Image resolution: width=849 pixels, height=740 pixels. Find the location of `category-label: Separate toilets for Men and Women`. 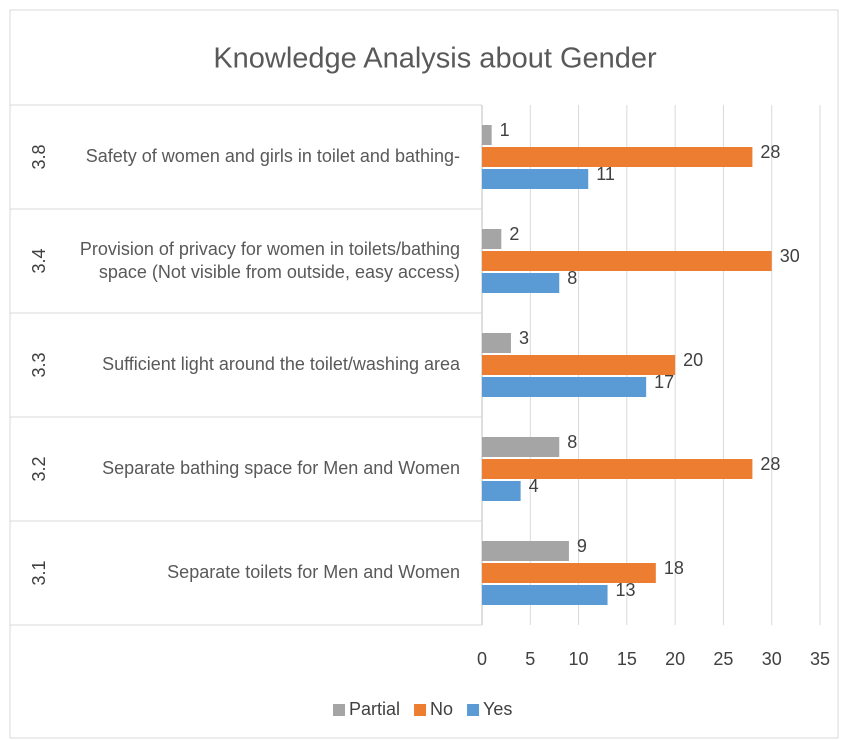

category-label: Separate toilets for Men and Women is located at coordinates (313, 572).